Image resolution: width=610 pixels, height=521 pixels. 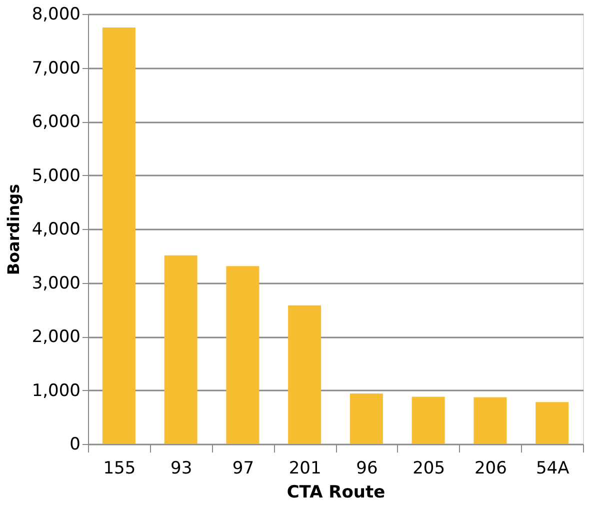 What do you see at coordinates (490, 468) in the screenshot?
I see `x-tick-label: 206` at bounding box center [490, 468].